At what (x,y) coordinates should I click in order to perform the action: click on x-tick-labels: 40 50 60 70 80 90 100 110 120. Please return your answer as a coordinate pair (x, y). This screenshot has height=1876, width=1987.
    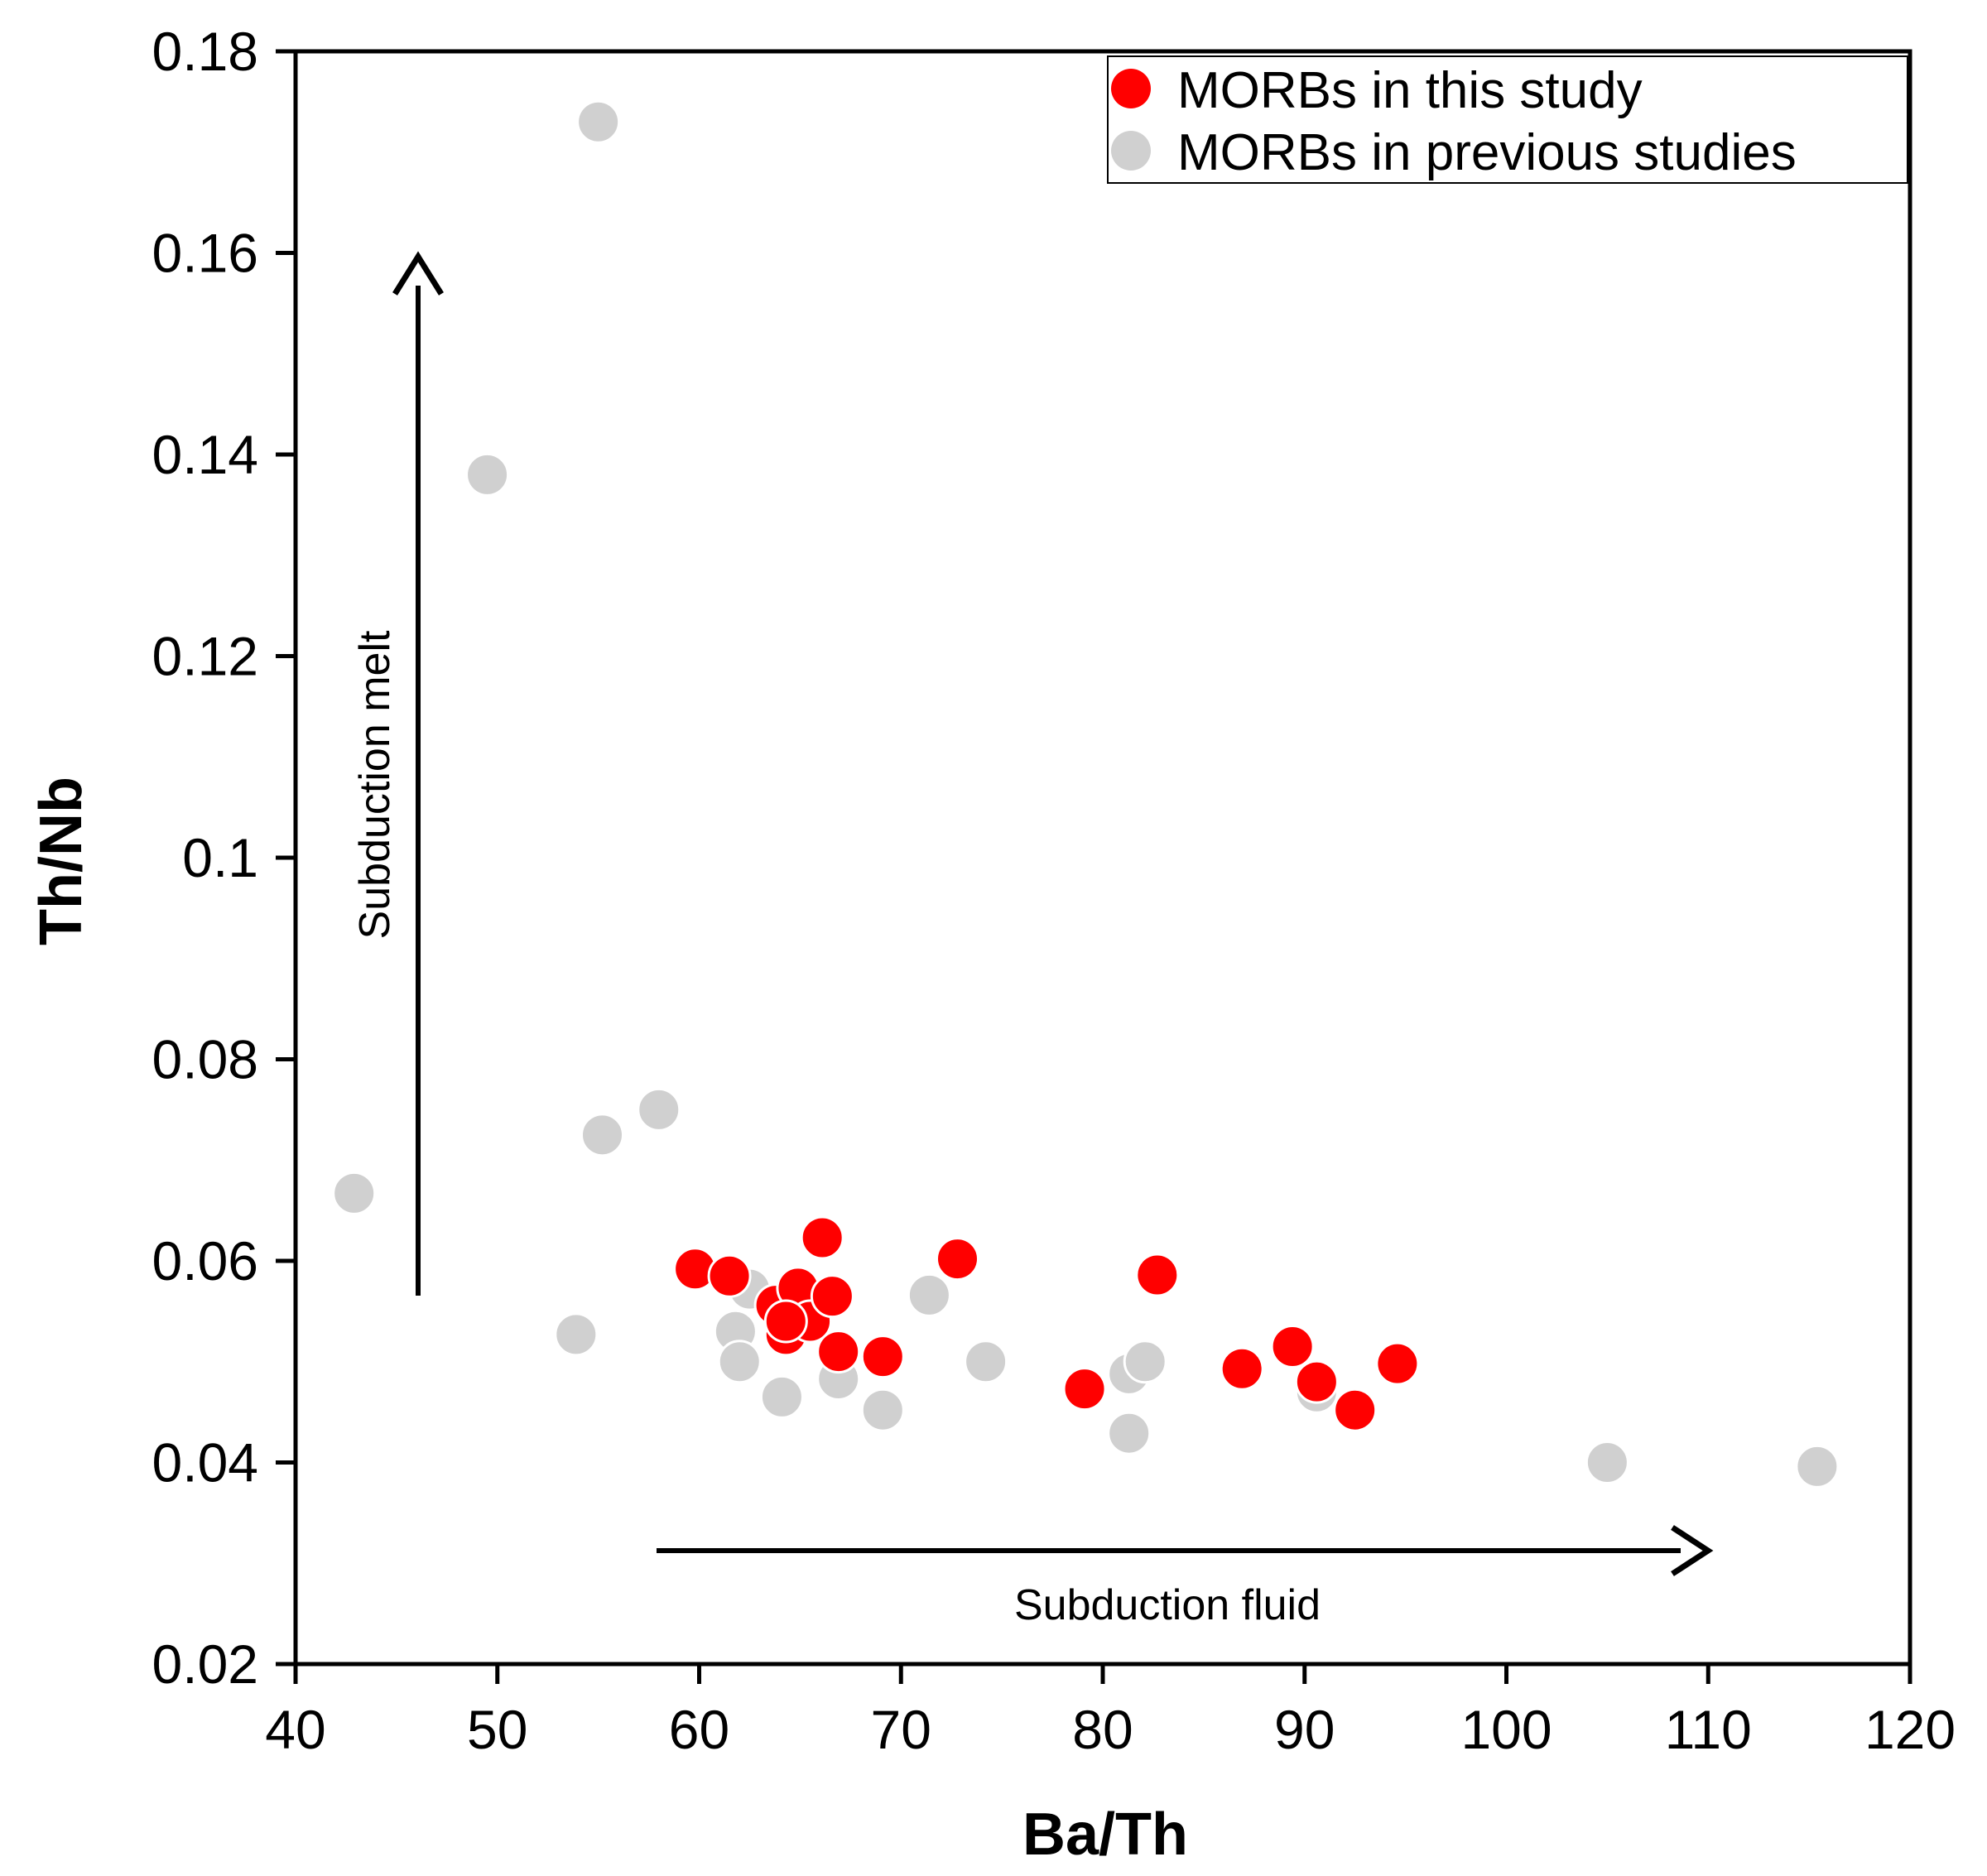
    Looking at the image, I should click on (1110, 1729).